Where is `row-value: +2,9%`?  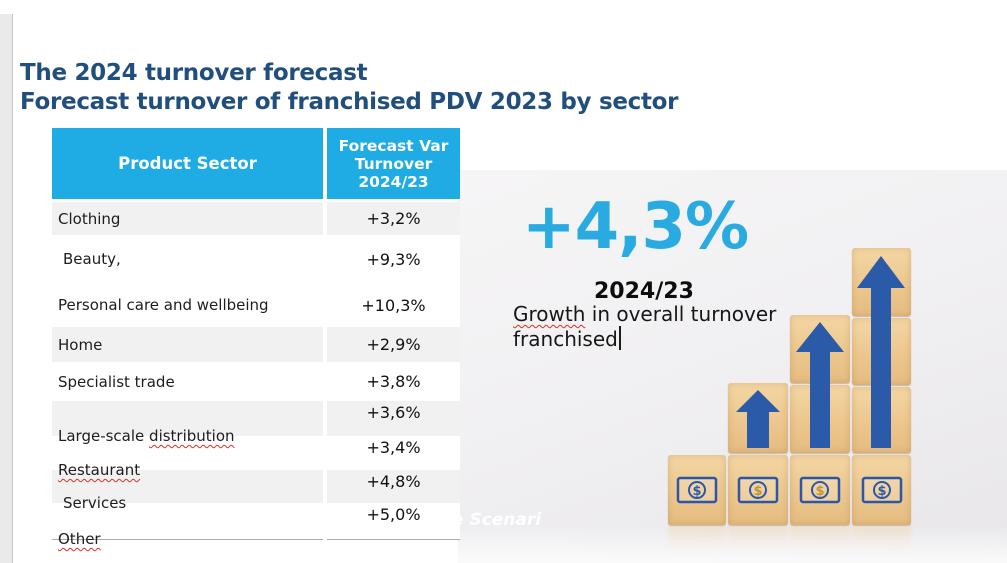 row-value: +2,9% is located at coordinates (393, 344).